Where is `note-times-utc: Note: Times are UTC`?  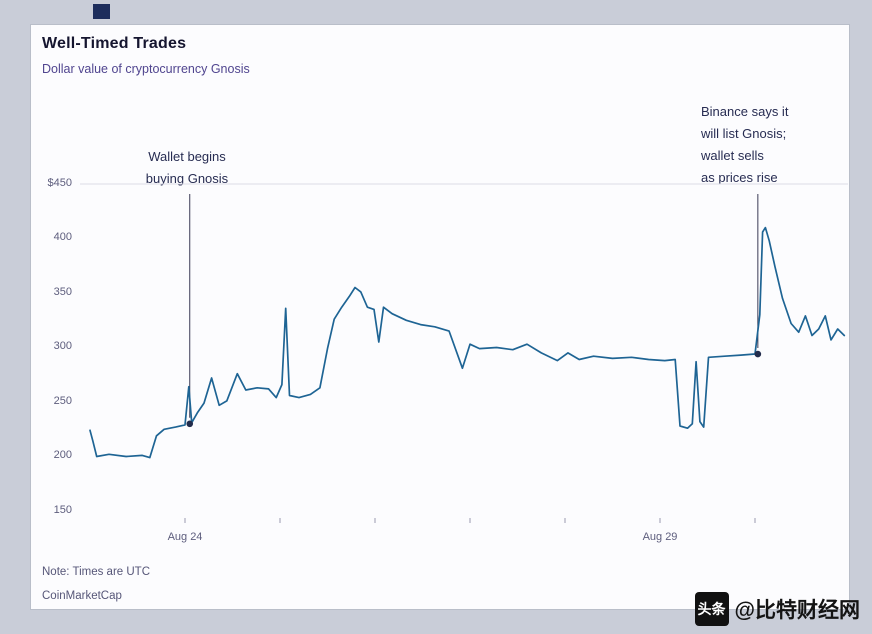
note-times-utc: Note: Times are UTC is located at coordinates (96, 572).